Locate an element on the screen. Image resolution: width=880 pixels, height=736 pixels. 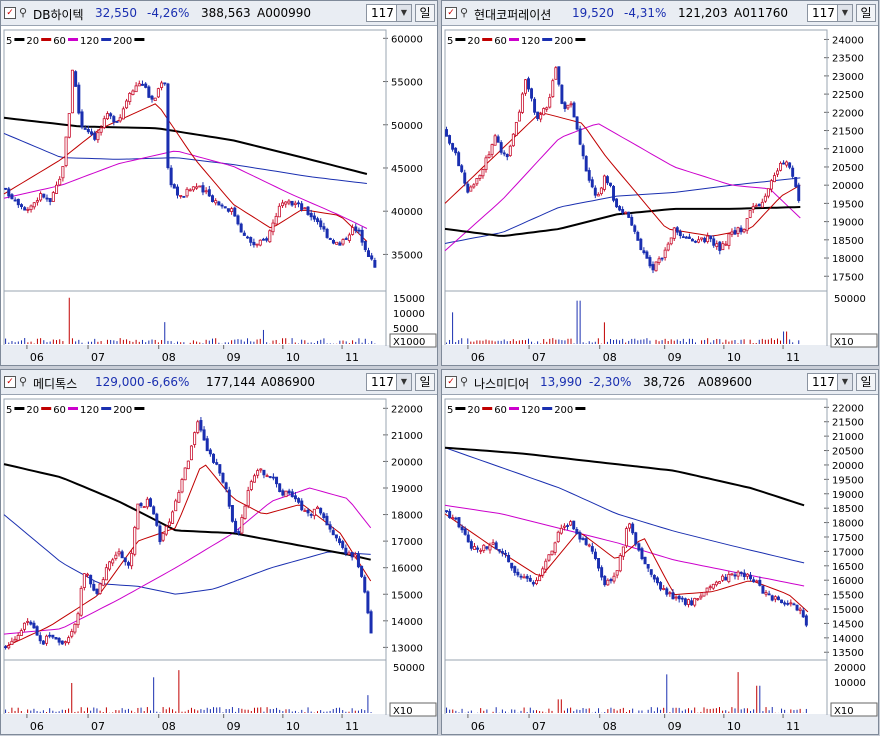
price-tick-label: 18500 is located at coordinates (848, 241).